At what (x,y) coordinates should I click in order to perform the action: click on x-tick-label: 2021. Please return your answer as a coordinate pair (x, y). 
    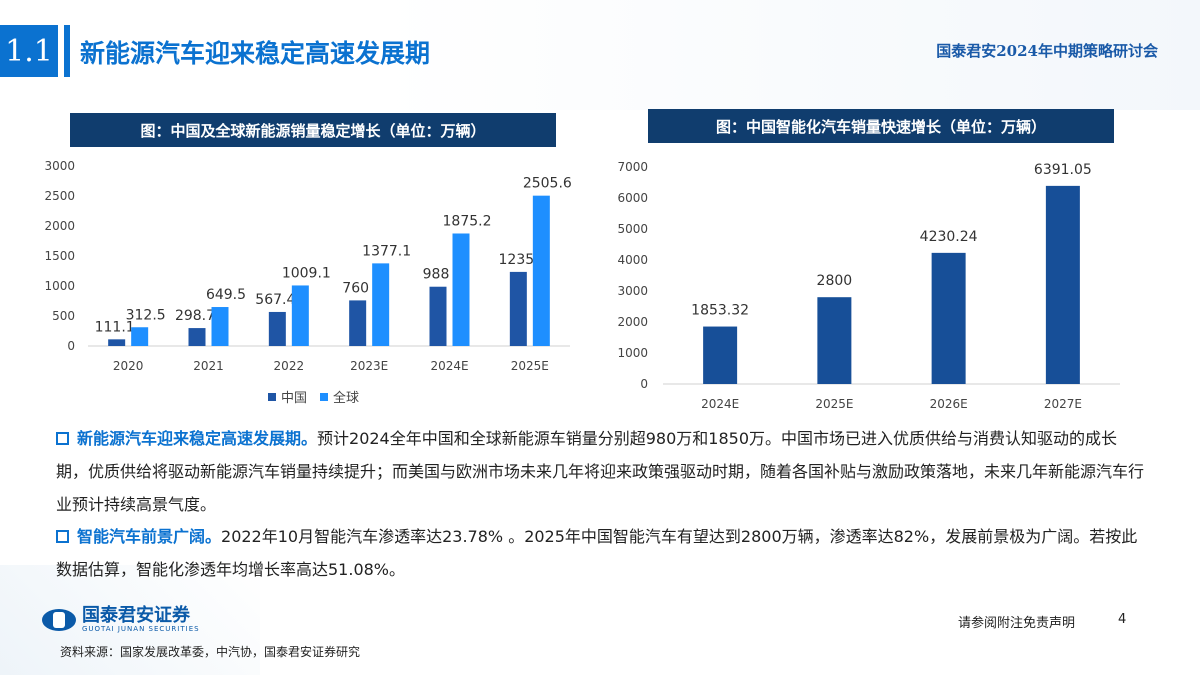
    Looking at the image, I should click on (208, 366).